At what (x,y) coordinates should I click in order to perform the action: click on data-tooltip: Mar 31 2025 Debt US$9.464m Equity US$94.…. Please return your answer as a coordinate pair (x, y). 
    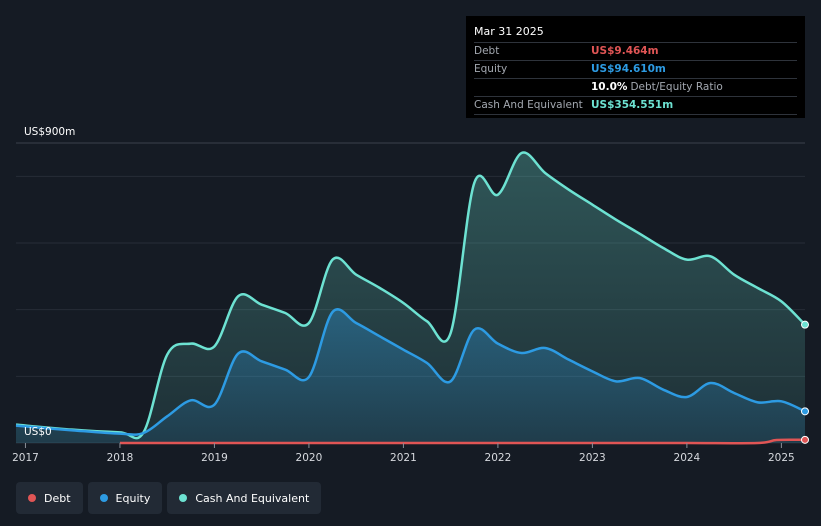
    Looking at the image, I should click on (635, 67).